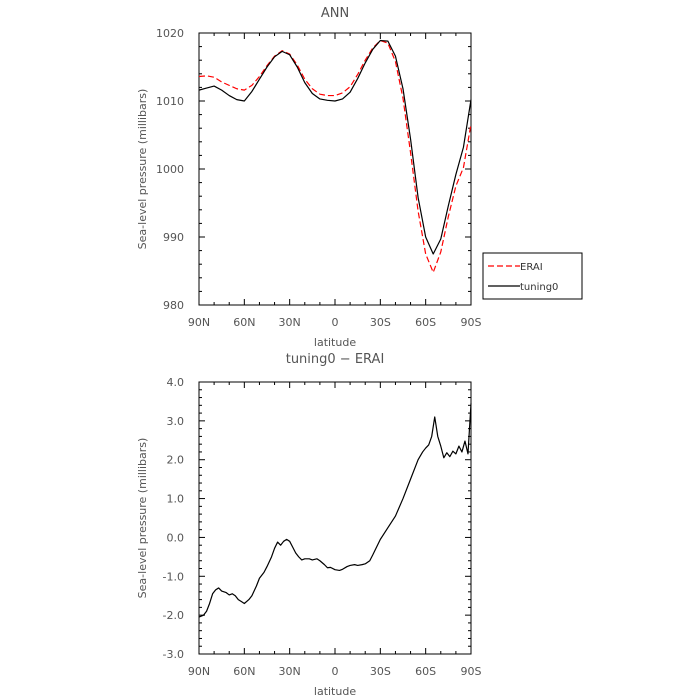 Image resolution: width=700 pixels, height=700 pixels. I want to click on legend-label-tuning0: tuning0, so click(539, 287).